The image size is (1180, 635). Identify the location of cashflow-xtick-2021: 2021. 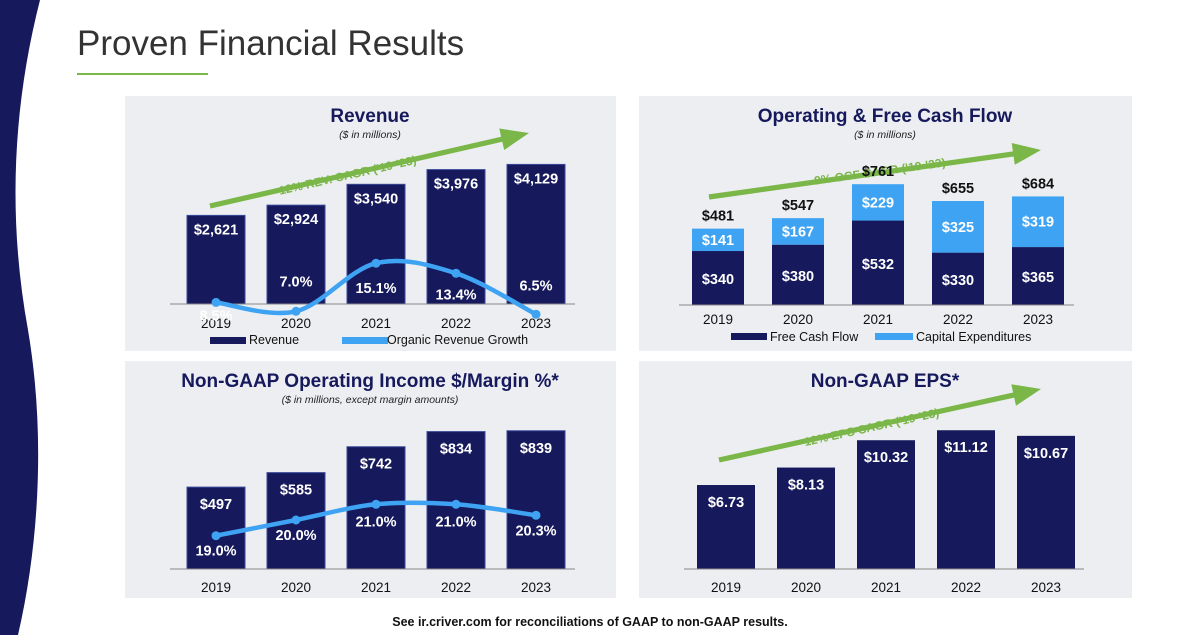
(878, 319).